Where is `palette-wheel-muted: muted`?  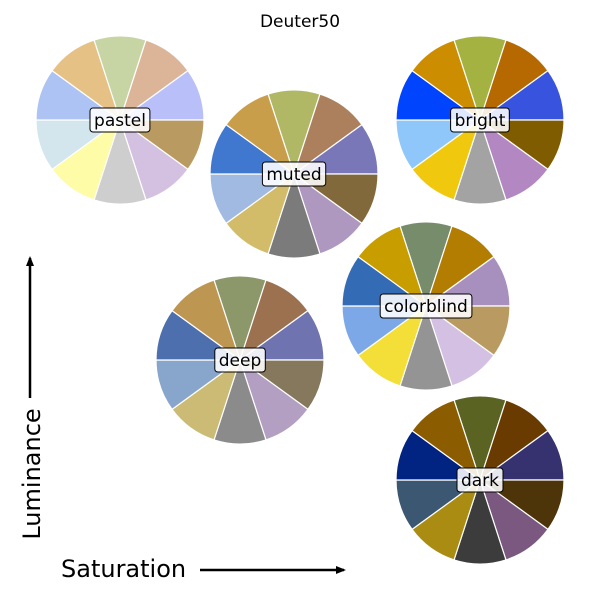
palette-wheel-muted: muted is located at coordinates (294, 174).